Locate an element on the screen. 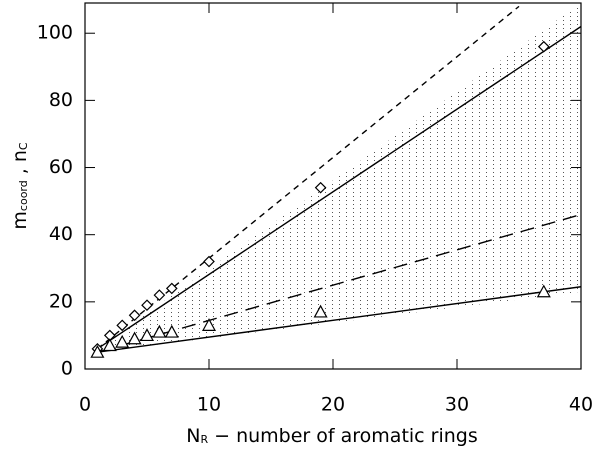 This screenshot has height=449, width=600. y-tick-label: 0 is located at coordinates (67, 369).